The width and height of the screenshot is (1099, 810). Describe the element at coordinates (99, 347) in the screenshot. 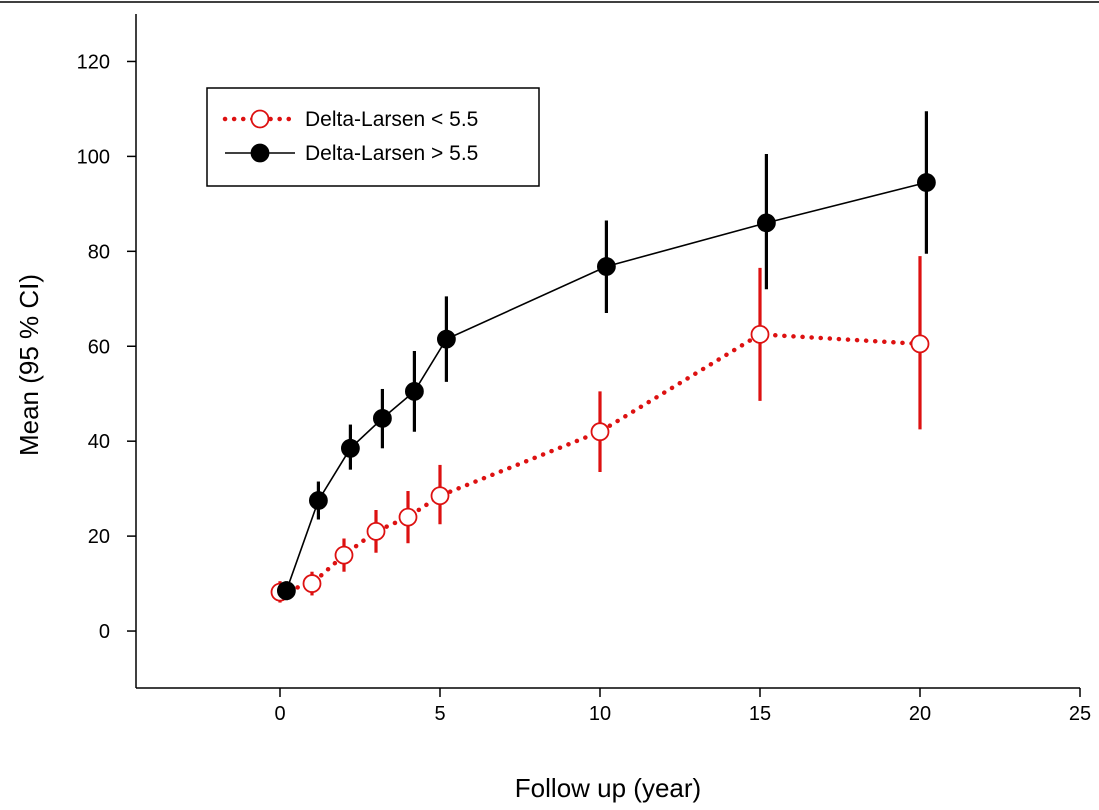

I see `y-tick-label: 60` at that location.